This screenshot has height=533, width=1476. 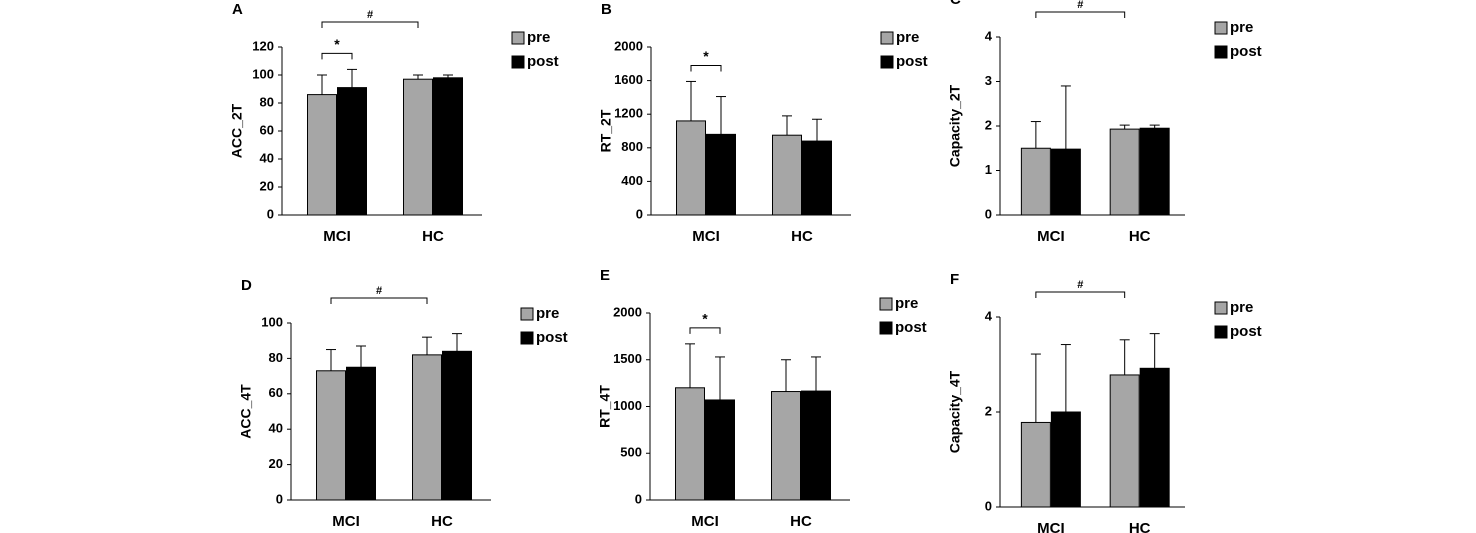 I want to click on y-tick-label: 1500, so click(x=627, y=358).